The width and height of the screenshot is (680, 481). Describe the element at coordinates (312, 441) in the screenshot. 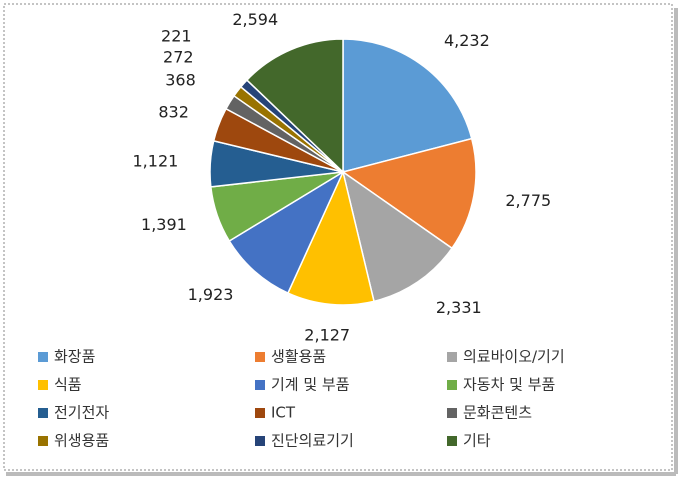

I see `legend-label: 진단의료기기` at that location.